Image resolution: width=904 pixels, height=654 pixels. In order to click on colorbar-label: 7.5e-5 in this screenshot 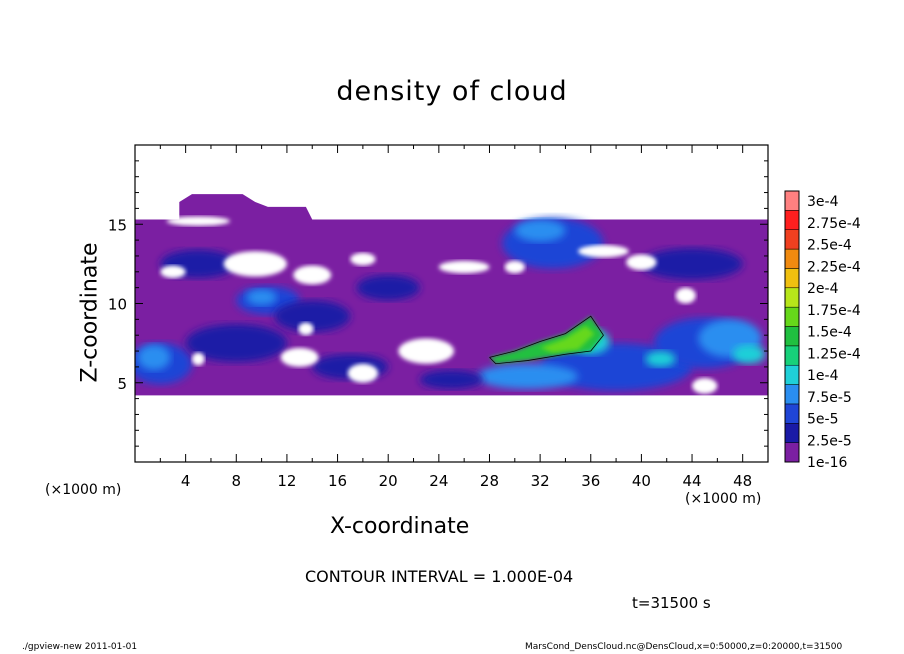, I will do `click(829, 398)`.